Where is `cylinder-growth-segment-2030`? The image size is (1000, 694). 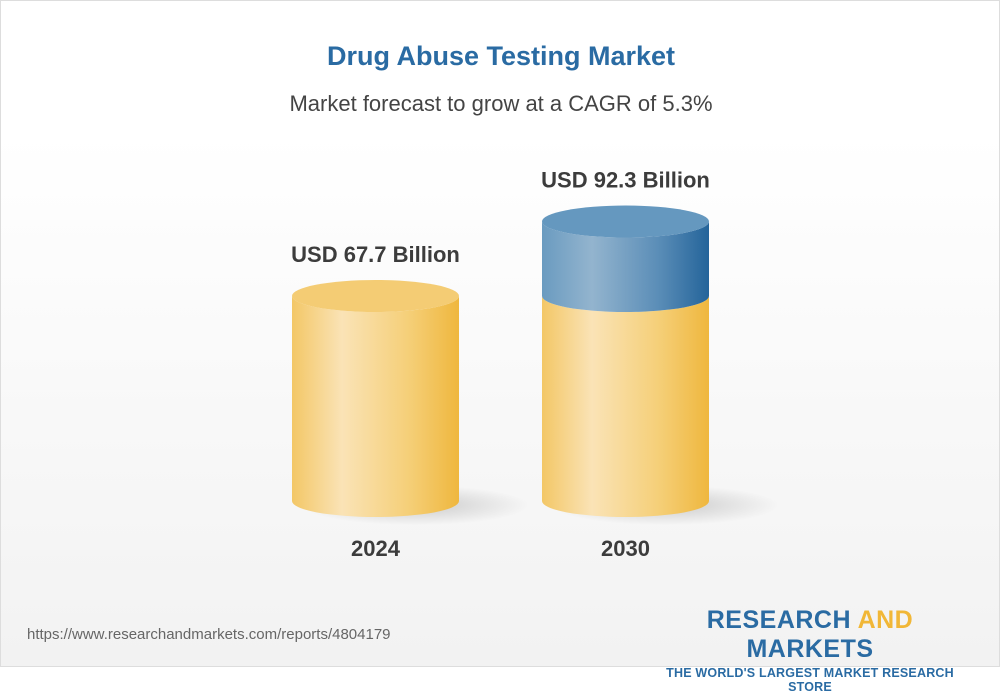
cylinder-growth-segment-2030 is located at coordinates (625, 266).